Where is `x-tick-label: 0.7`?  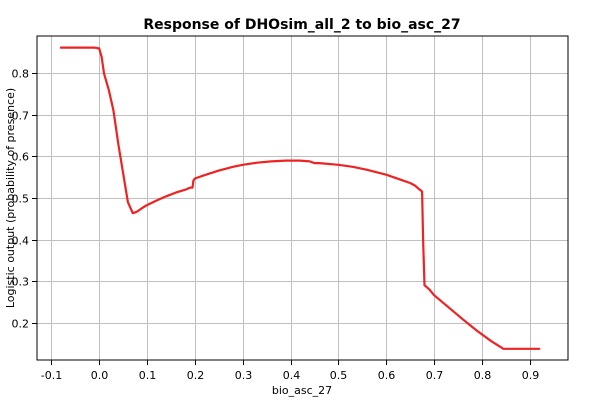 x-tick-label: 0.7 is located at coordinates (435, 375).